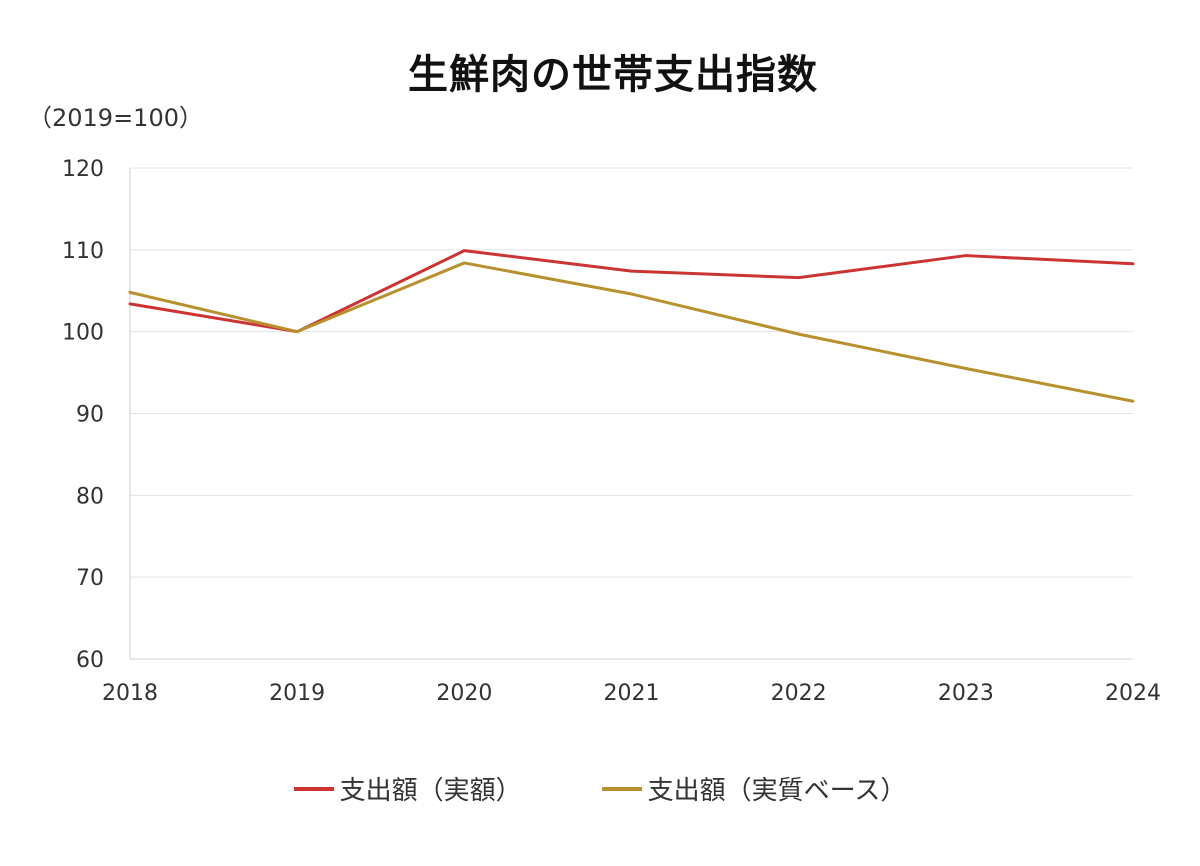 Image resolution: width=1200 pixels, height=866 pixels. I want to click on chart-title: 生鮮肉の世帯支出指数, so click(613, 75).